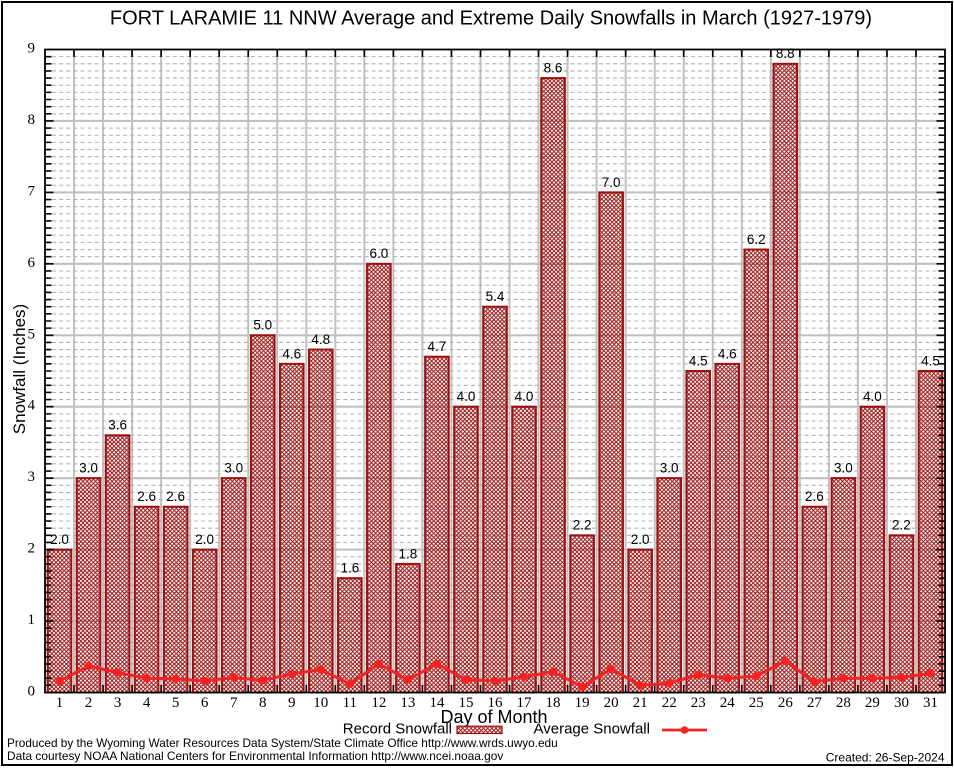 Image resolution: width=954 pixels, height=768 pixels. What do you see at coordinates (901, 703) in the screenshot?
I see `svg-text: 30` at bounding box center [901, 703].